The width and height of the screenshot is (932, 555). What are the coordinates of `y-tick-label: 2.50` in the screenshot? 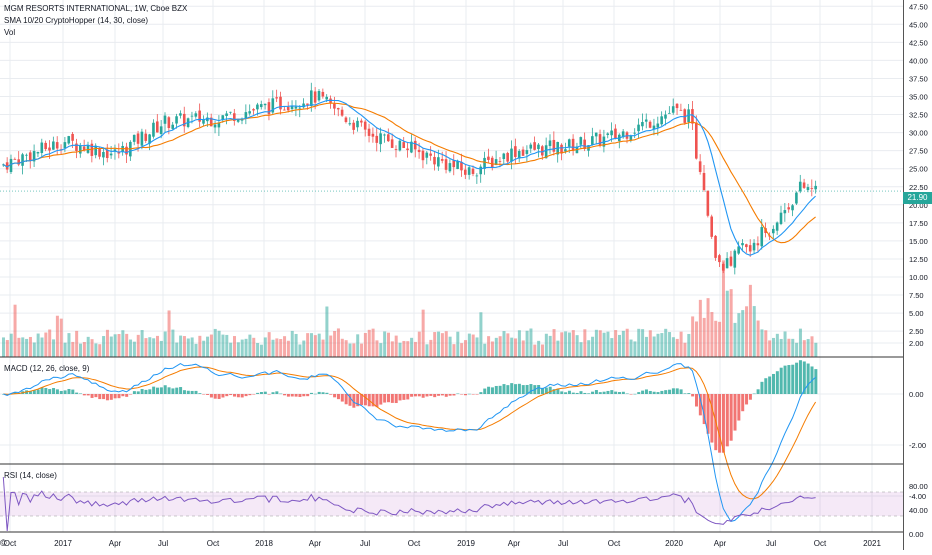 It's located at (916, 331).